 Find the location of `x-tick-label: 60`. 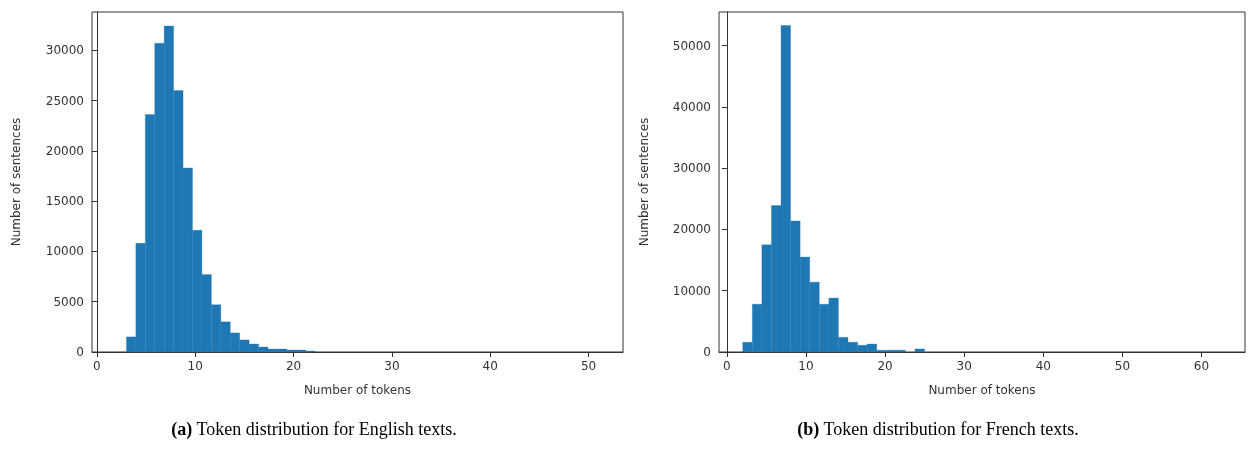

x-tick-label: 60 is located at coordinates (1201, 366).